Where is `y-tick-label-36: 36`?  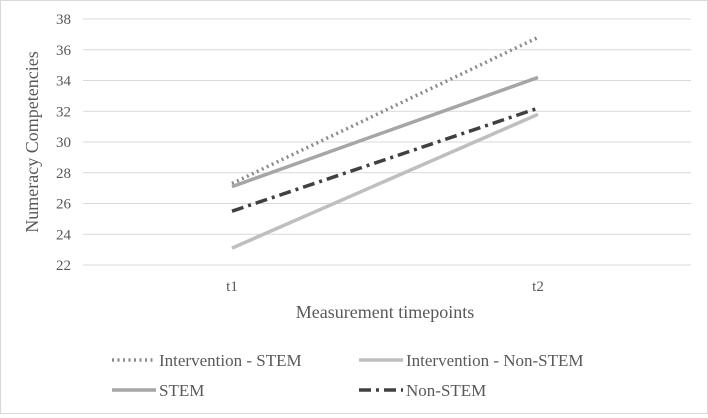 y-tick-label-36: 36 is located at coordinates (64, 51).